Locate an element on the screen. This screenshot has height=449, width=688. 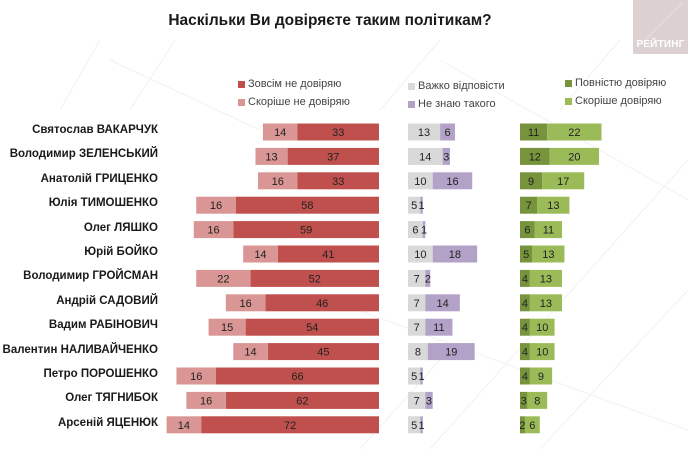
data-label: 58 is located at coordinates (307, 206).